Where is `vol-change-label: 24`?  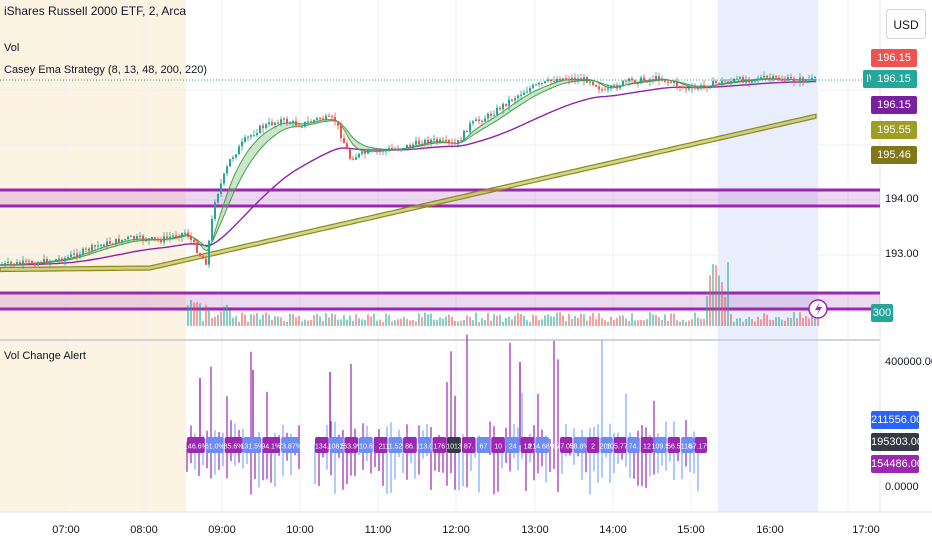
vol-change-label: 24 is located at coordinates (512, 445).